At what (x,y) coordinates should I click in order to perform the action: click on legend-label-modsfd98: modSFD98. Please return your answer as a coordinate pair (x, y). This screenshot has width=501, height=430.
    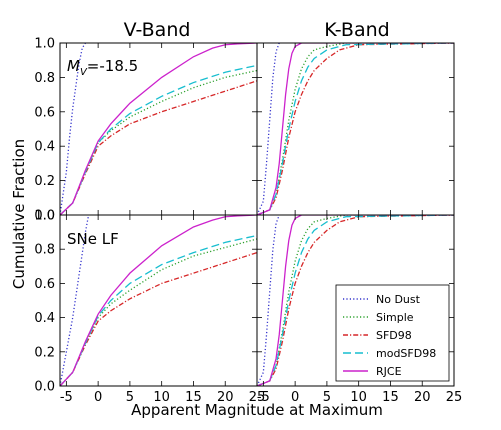
    Looking at the image, I should click on (406, 353).